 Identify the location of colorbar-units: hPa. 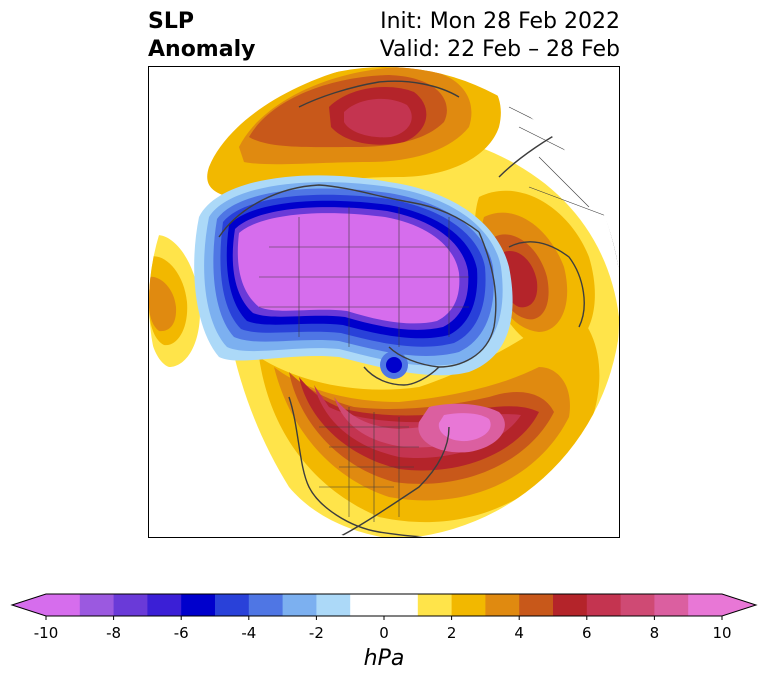
(384, 658).